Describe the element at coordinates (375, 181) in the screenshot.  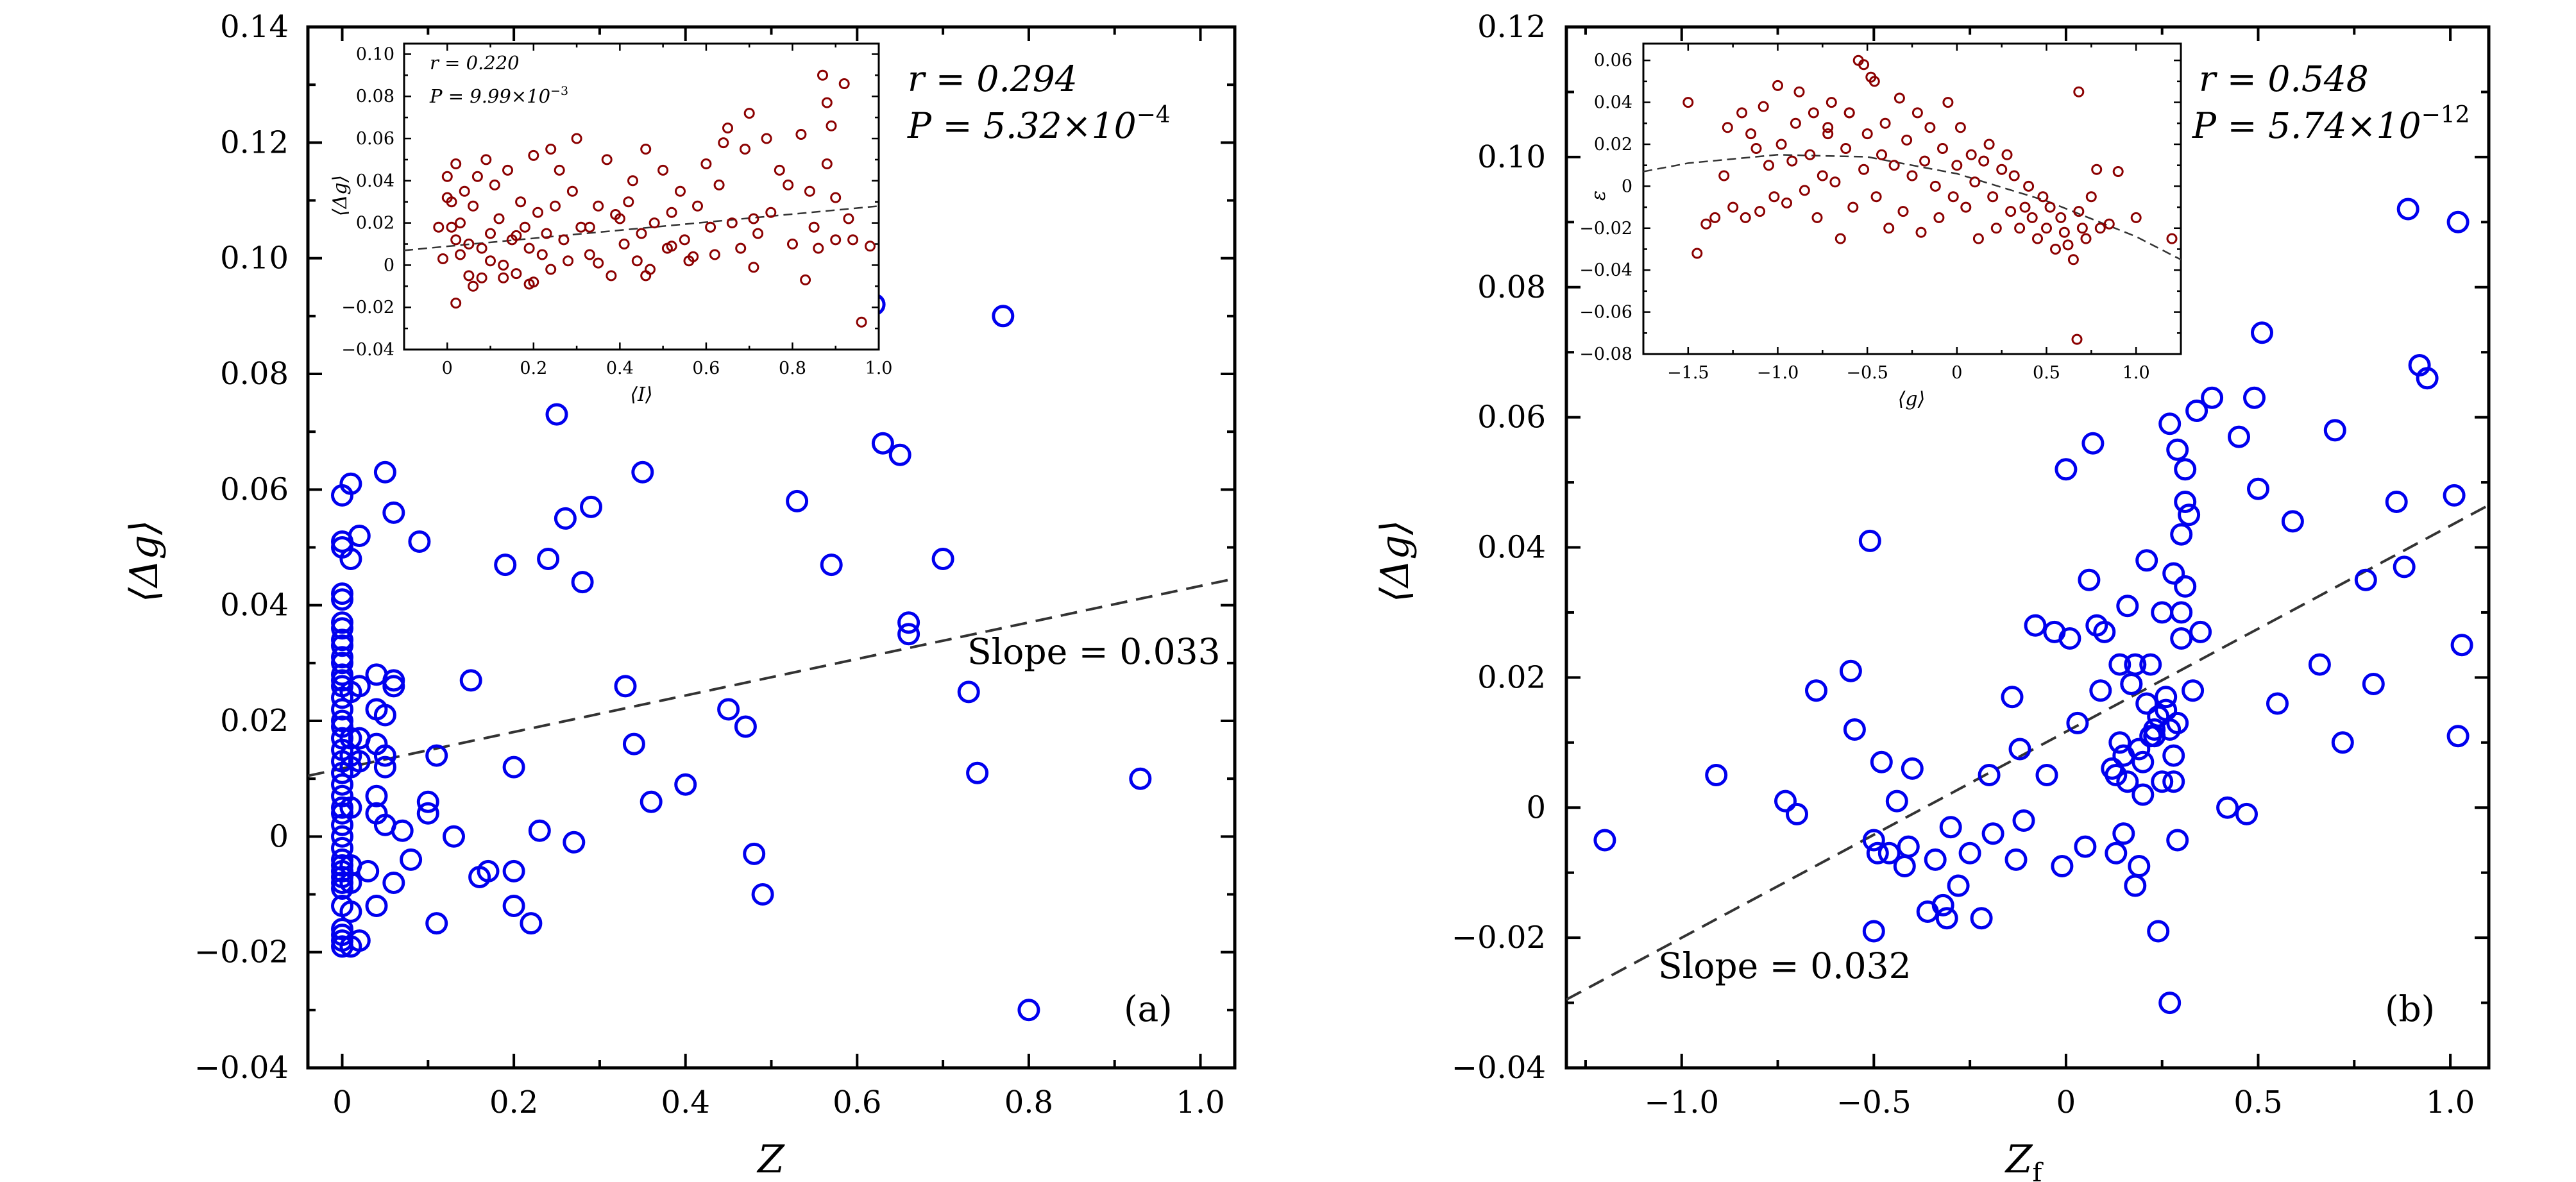
I see `y-tick-label: 0.04` at that location.